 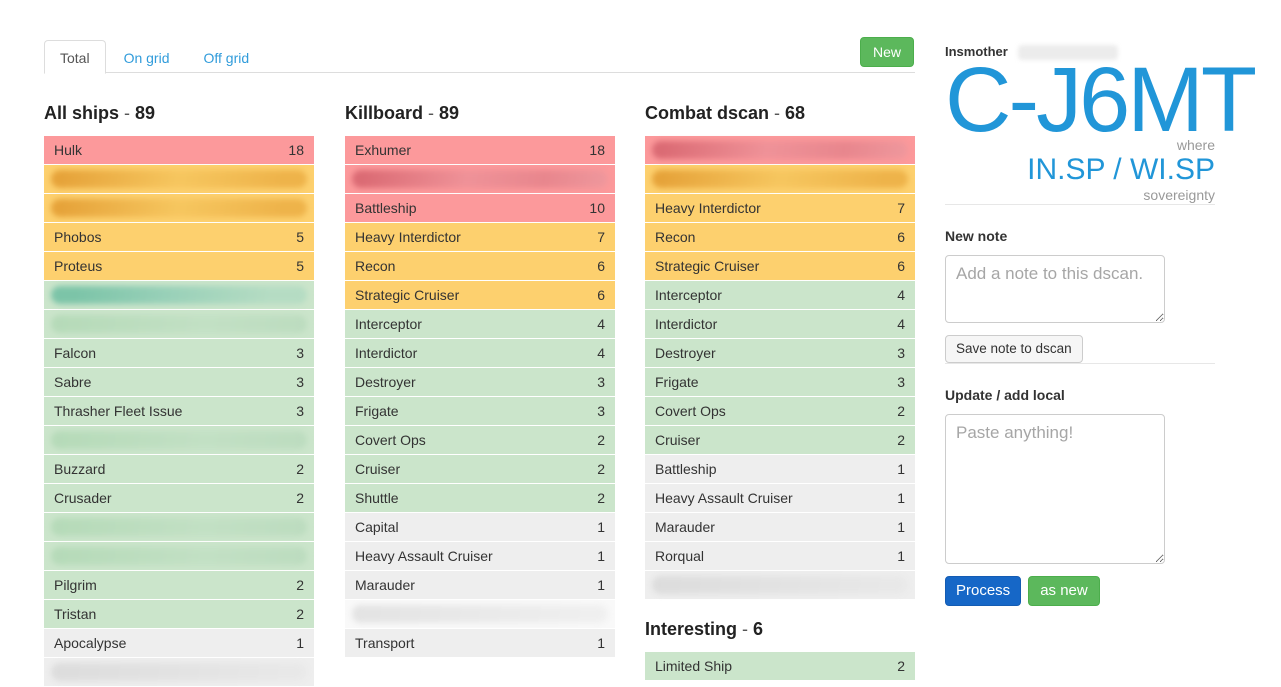 What do you see at coordinates (83, 498) in the screenshot?
I see `ship-type-label: Crusader` at bounding box center [83, 498].